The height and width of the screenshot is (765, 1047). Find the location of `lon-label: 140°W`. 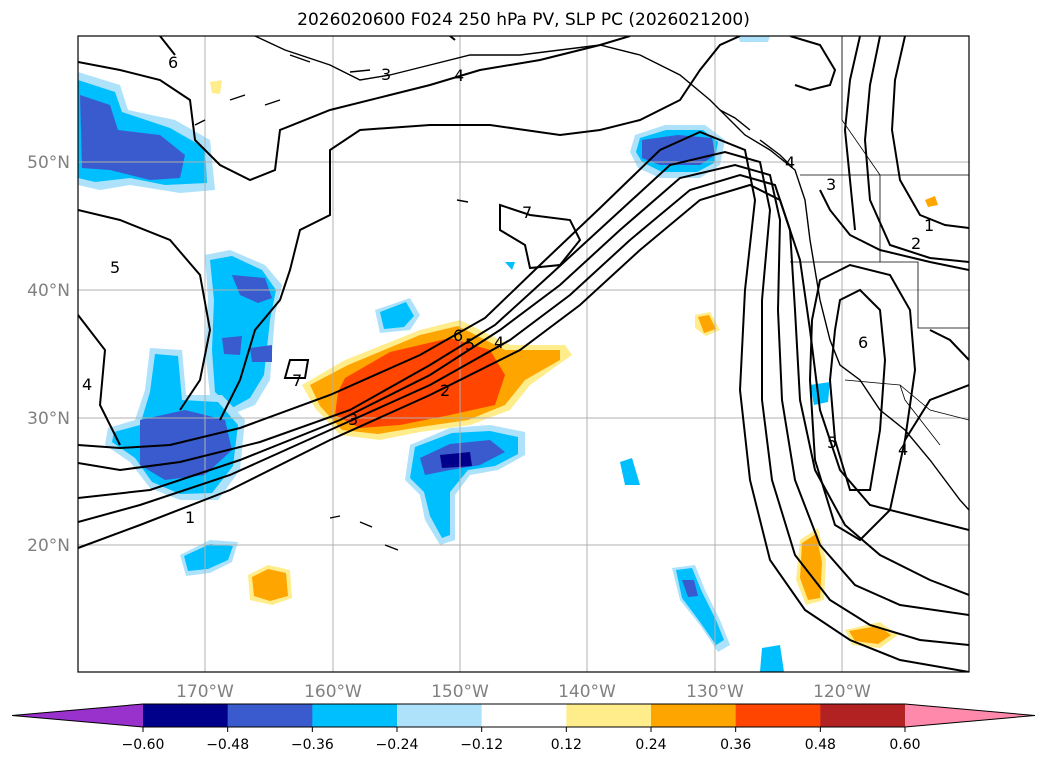

lon-label: 140°W is located at coordinates (587, 692).